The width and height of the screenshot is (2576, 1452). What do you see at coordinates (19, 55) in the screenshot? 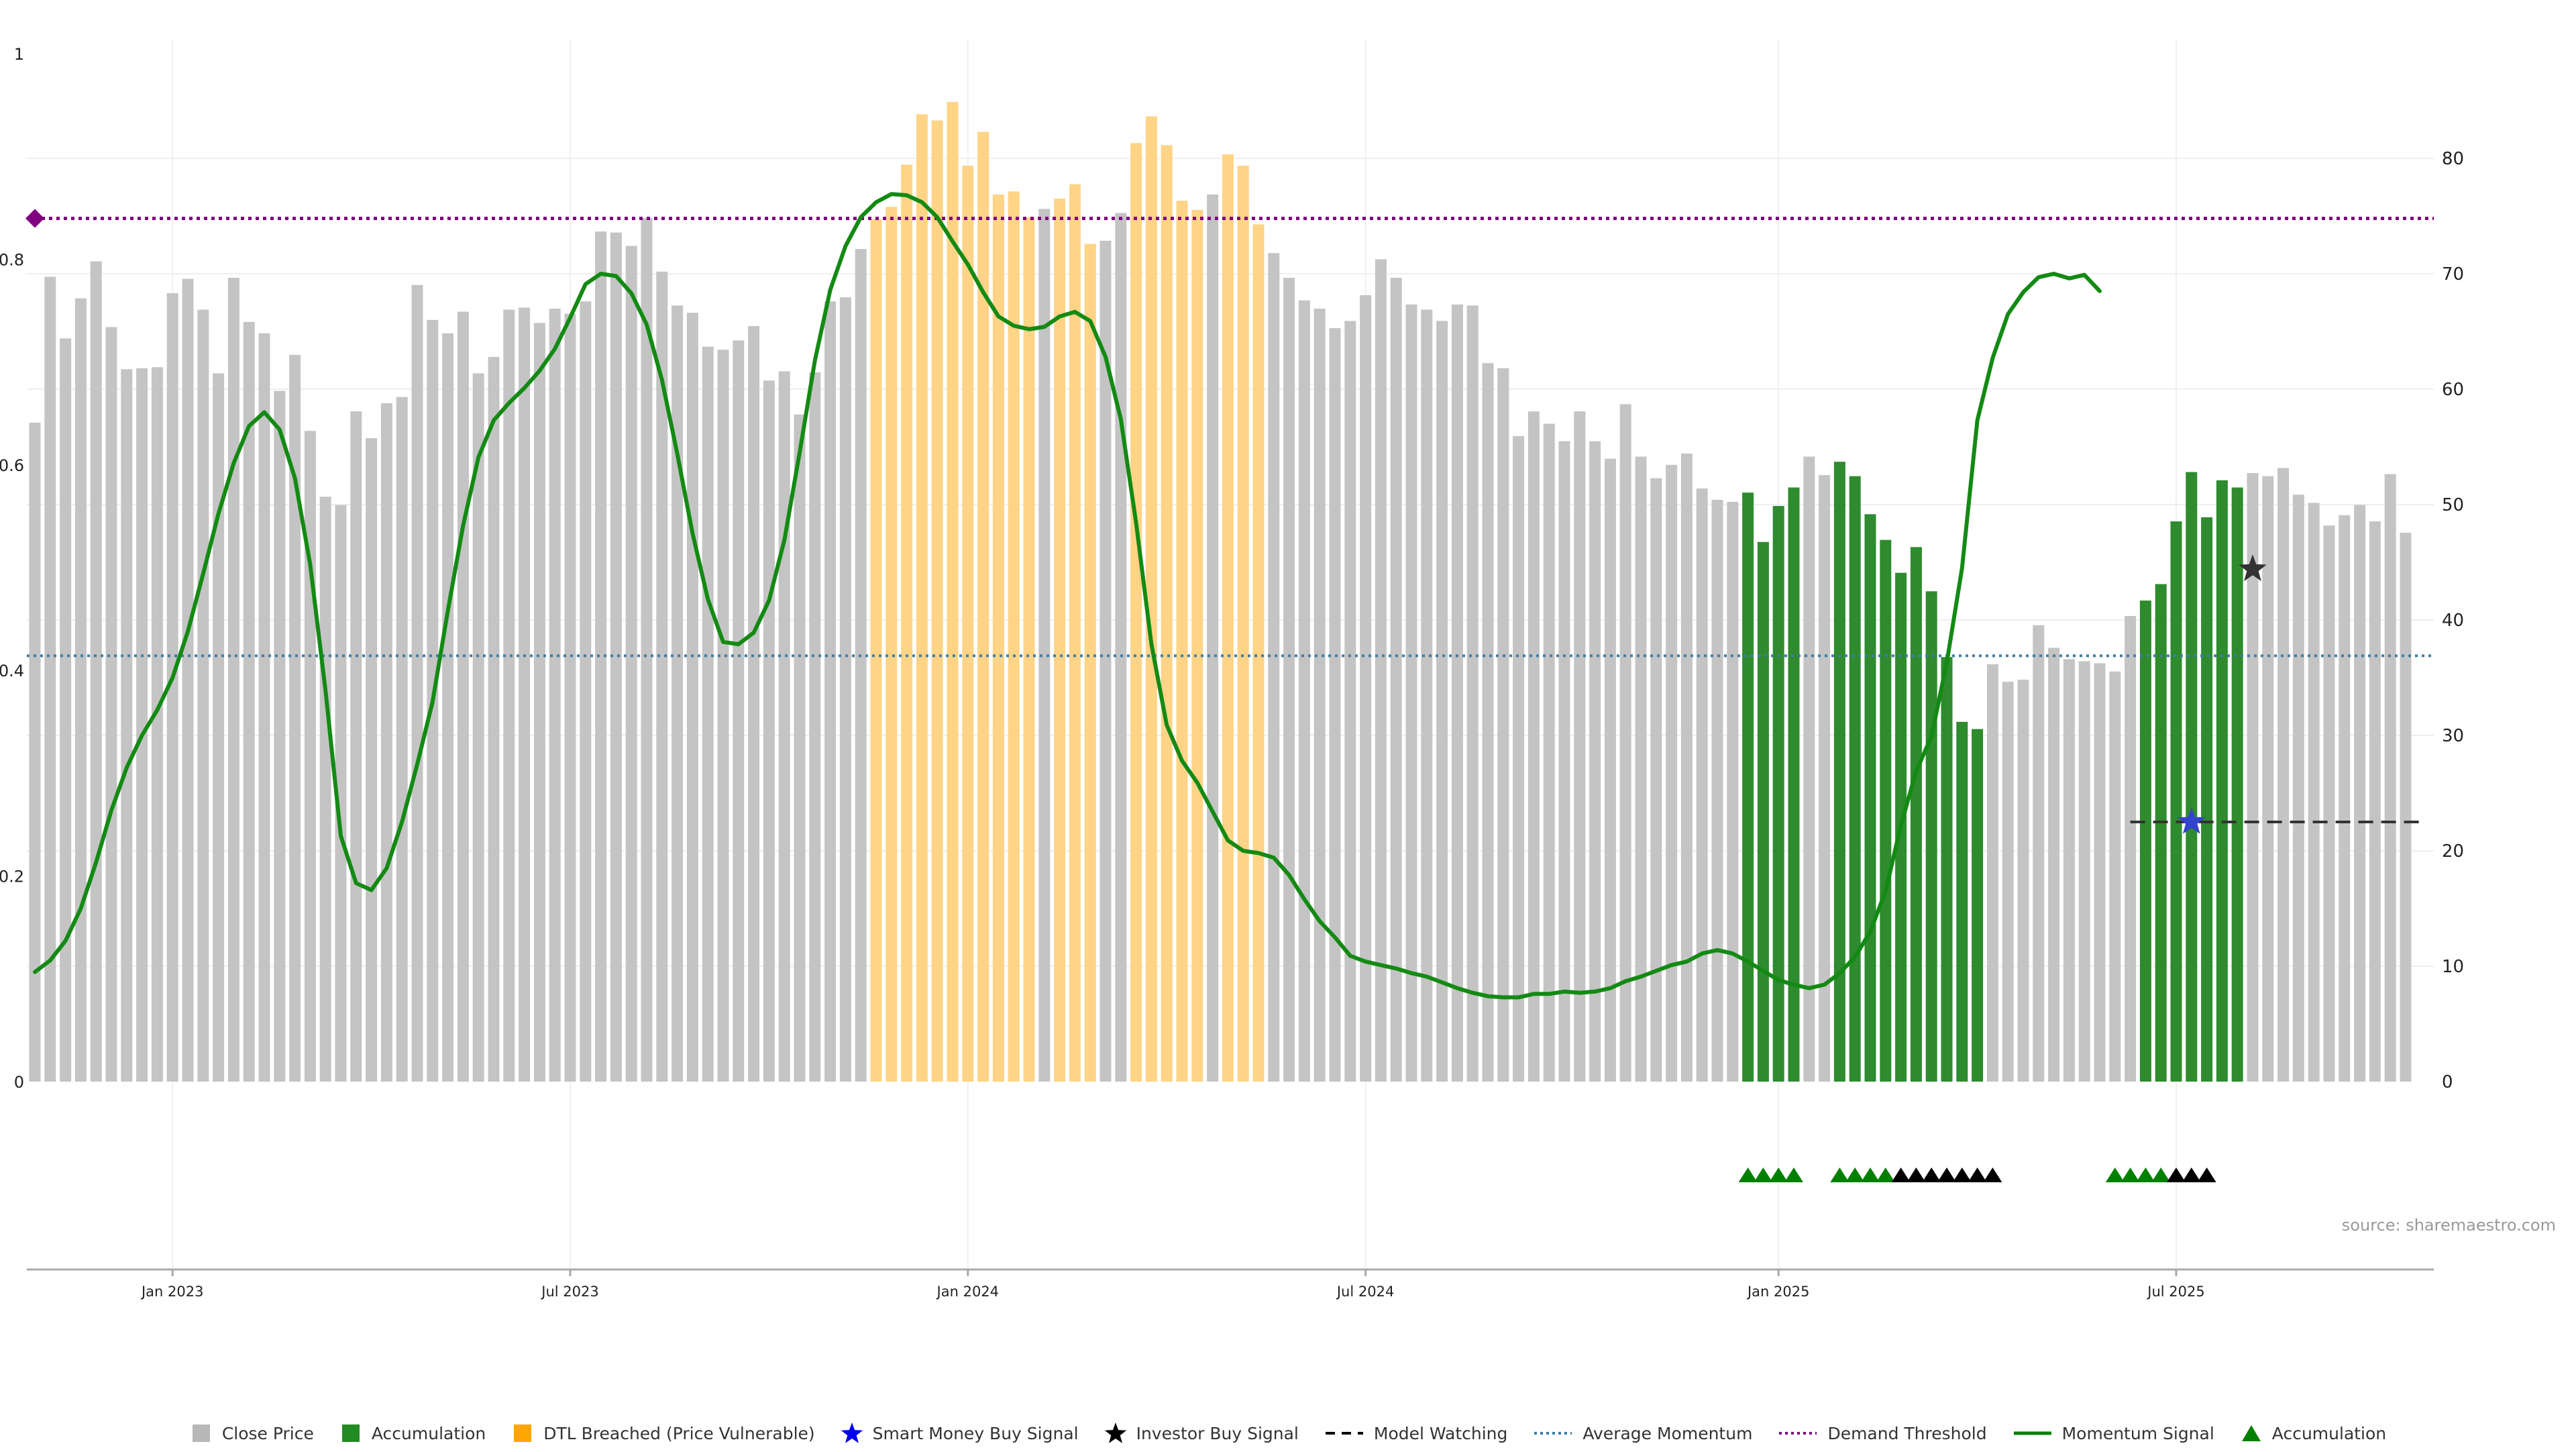
I see `left-axis-tick-label: 1` at bounding box center [19, 55].